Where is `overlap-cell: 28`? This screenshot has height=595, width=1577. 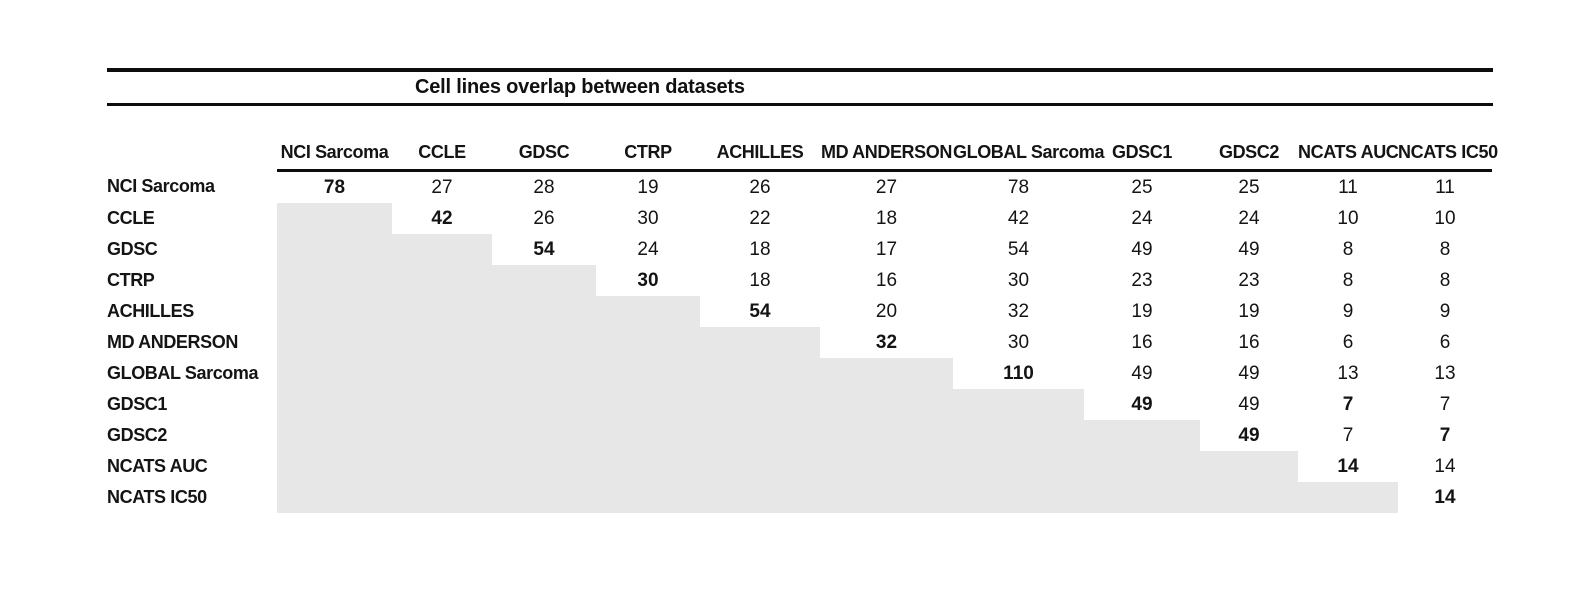 overlap-cell: 28 is located at coordinates (544, 187).